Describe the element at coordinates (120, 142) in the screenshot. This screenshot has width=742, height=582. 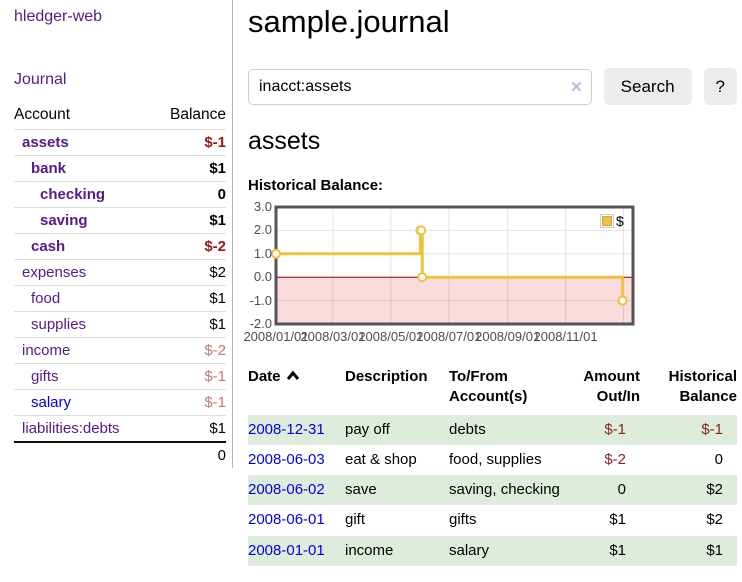
I see `account-row: assets $-1` at that location.